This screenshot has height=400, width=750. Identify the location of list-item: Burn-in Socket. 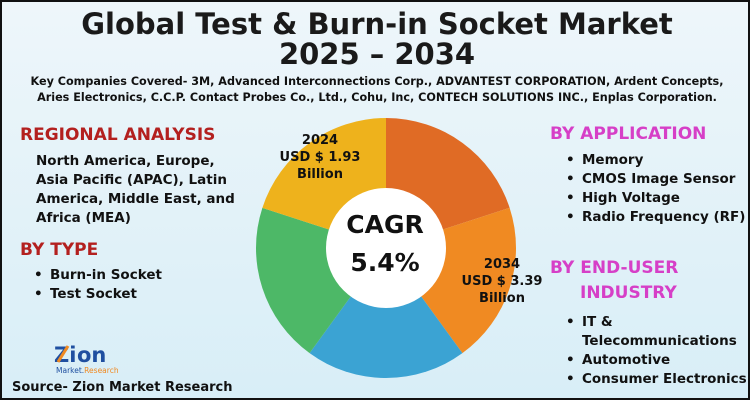
(97, 275).